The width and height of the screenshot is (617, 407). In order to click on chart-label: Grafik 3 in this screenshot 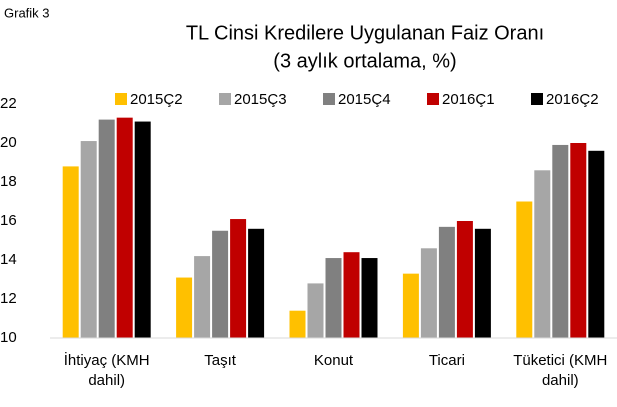, I will do `click(27, 12)`.